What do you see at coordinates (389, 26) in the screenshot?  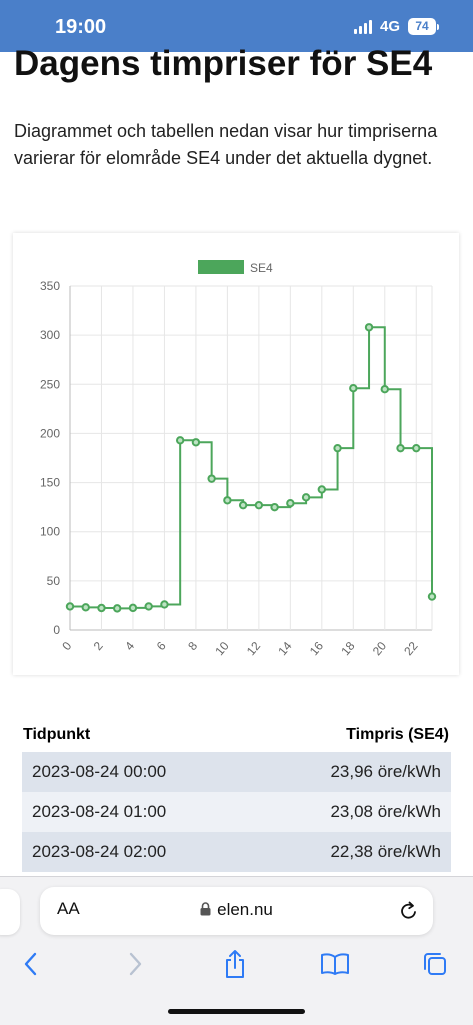 I see `network-label: 4G` at bounding box center [389, 26].